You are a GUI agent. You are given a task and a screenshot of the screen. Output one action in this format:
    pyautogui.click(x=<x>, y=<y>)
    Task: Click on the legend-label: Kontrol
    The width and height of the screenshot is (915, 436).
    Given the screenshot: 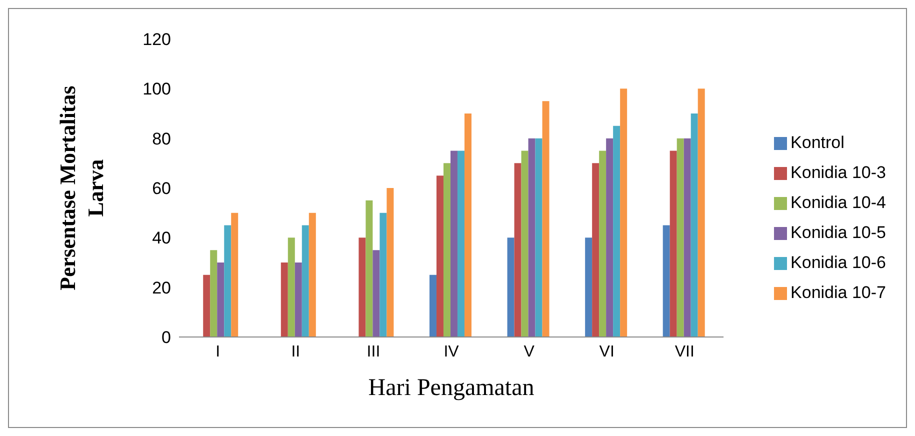 What is the action you would take?
    pyautogui.click(x=817, y=142)
    